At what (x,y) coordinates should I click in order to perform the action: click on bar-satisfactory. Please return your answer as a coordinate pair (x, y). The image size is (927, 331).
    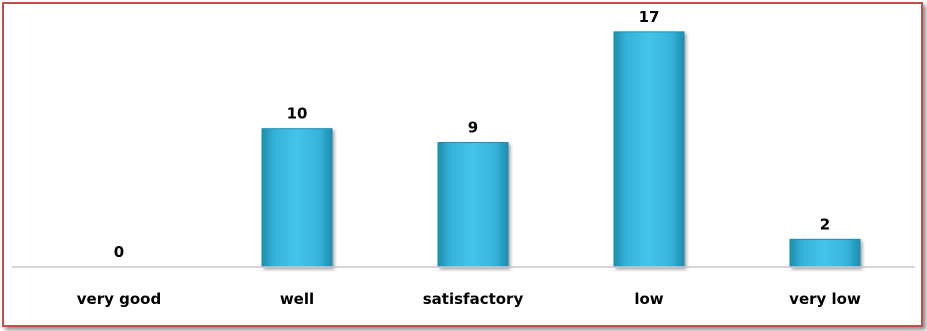
    Looking at the image, I should click on (473, 205).